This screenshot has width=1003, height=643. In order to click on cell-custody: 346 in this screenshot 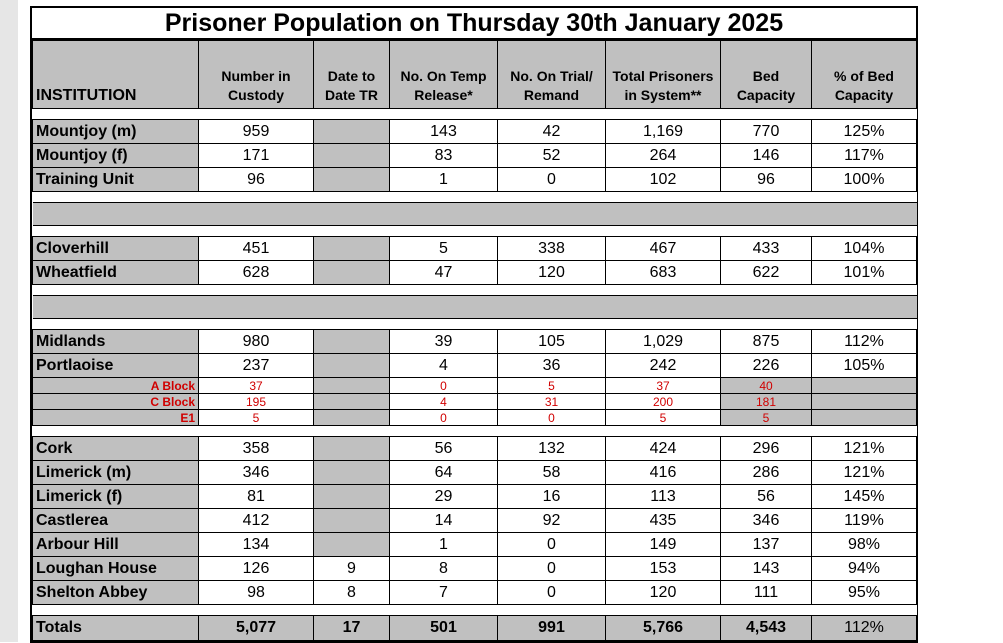, I will do `click(256, 472)`.